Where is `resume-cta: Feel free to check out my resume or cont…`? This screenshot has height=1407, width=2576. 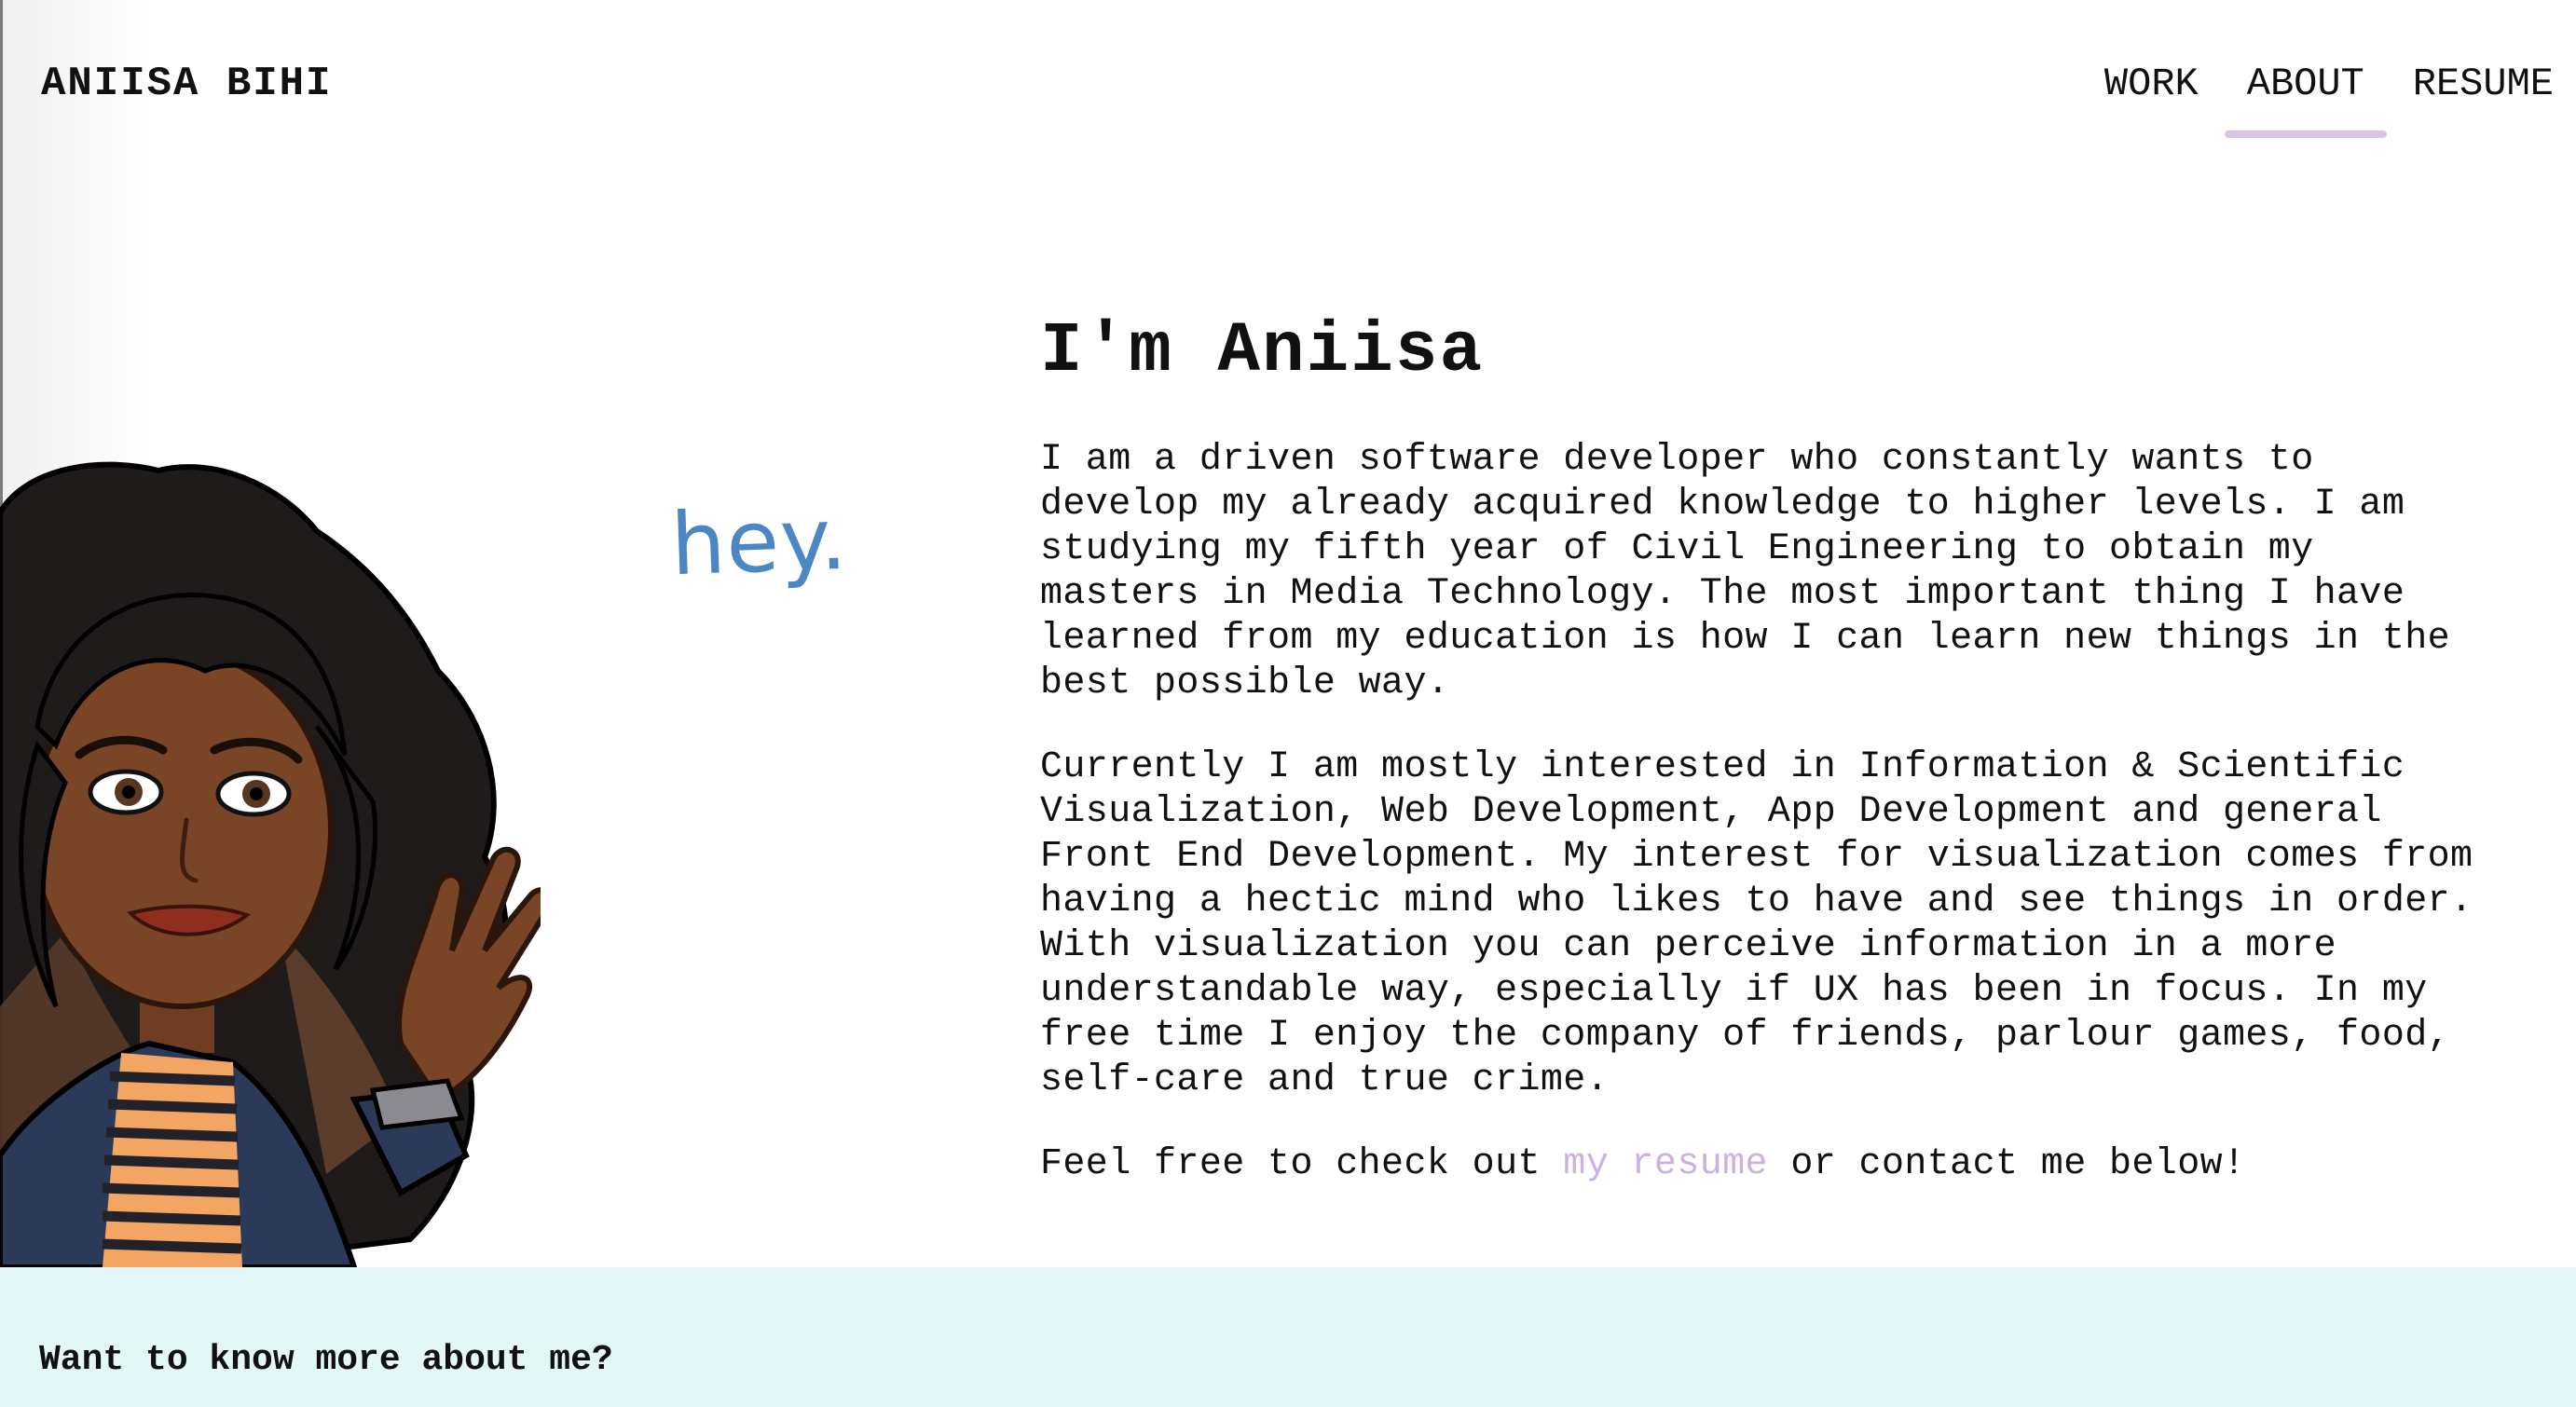 resume-cta: Feel free to check out my resume or cont… is located at coordinates (1799, 1164).